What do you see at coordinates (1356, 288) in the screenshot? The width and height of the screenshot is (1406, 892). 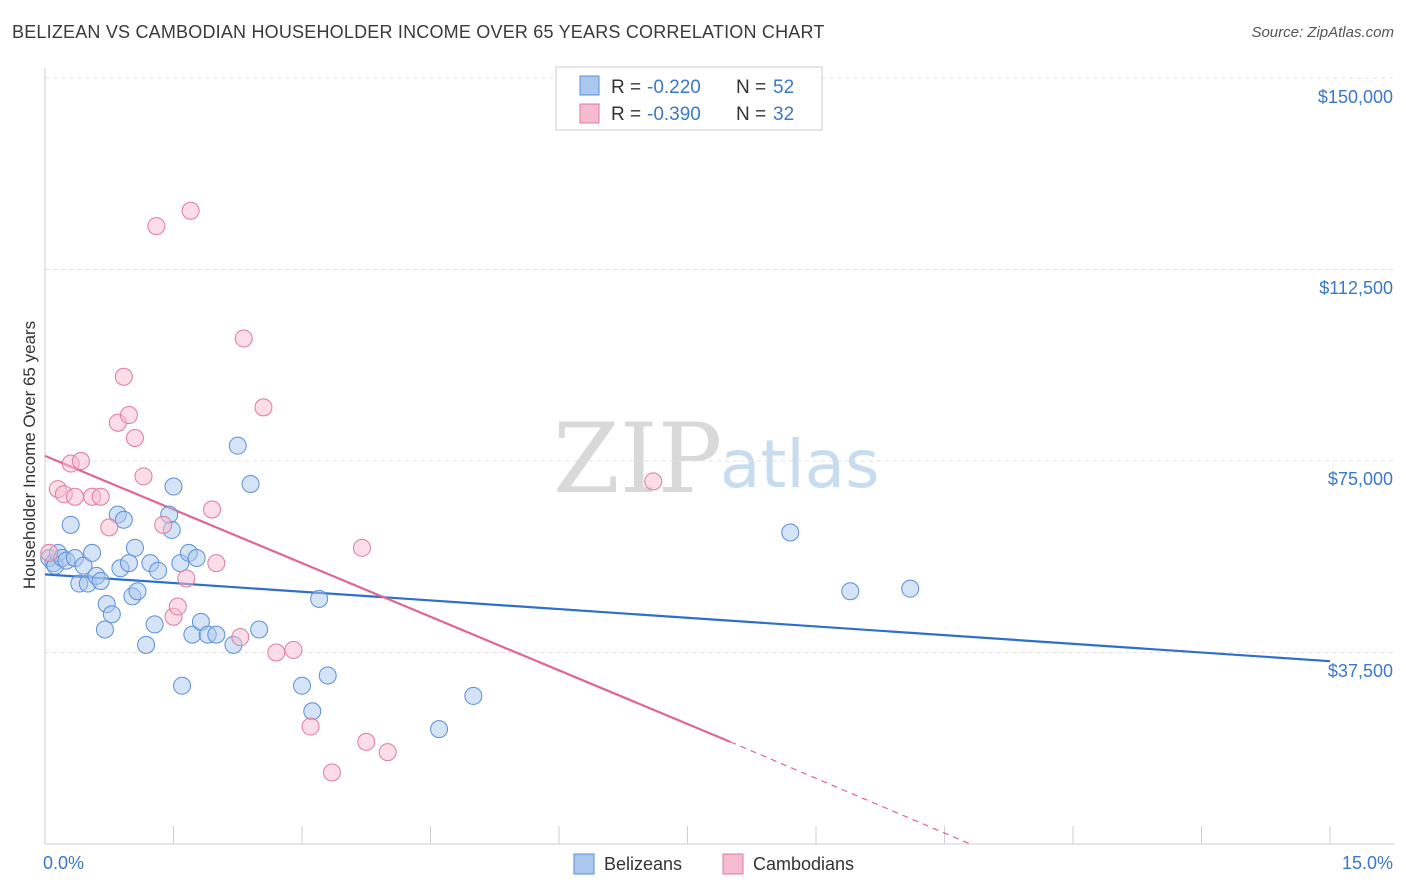 I see `y-tick-label-112500: $112,500` at bounding box center [1356, 288].